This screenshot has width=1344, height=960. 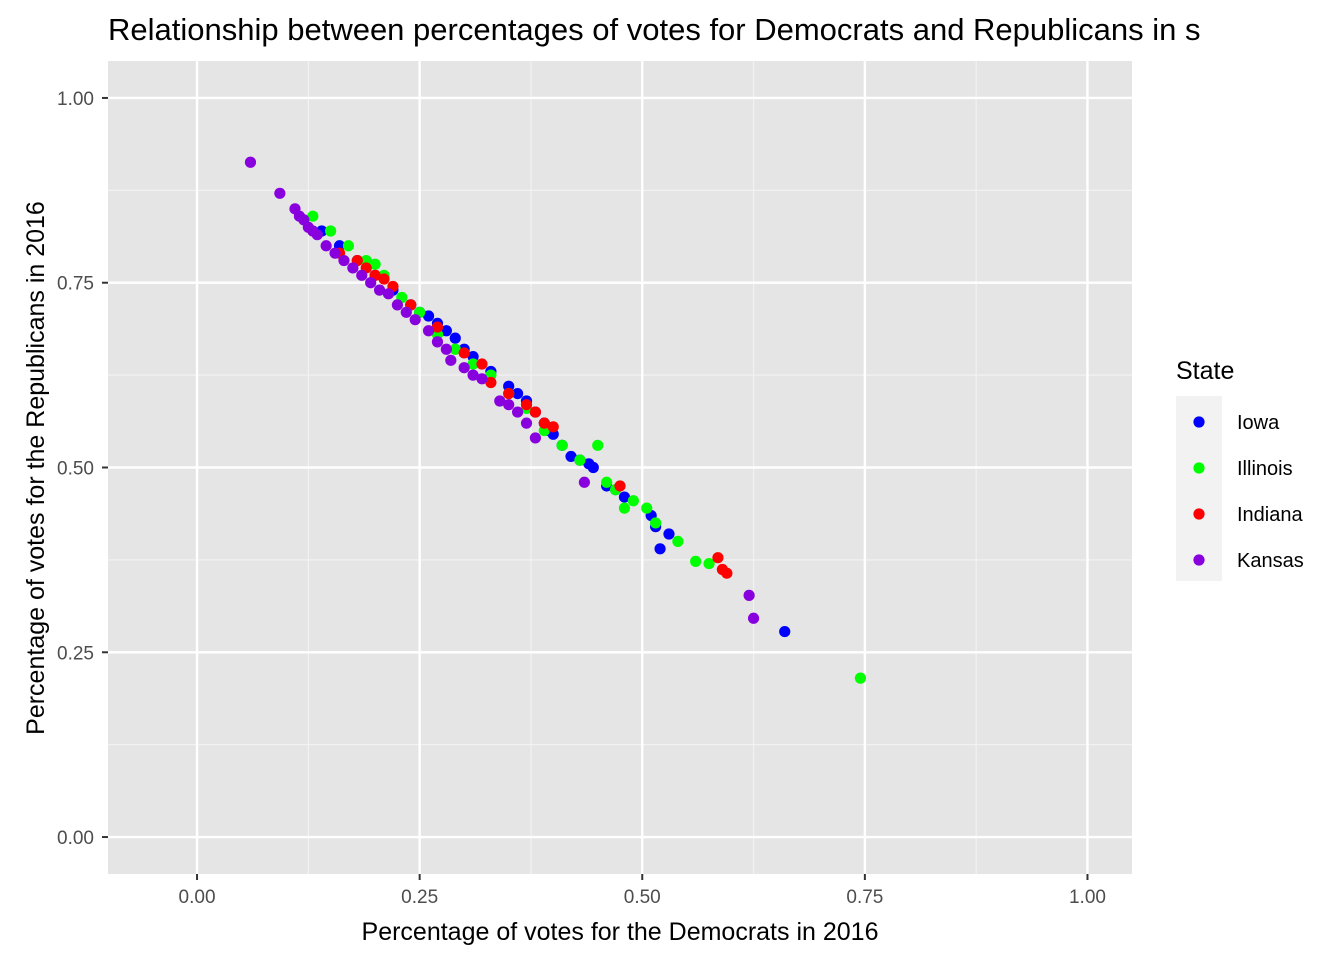 What do you see at coordinates (1199, 422) in the screenshot?
I see `legend-key-iowa` at bounding box center [1199, 422].